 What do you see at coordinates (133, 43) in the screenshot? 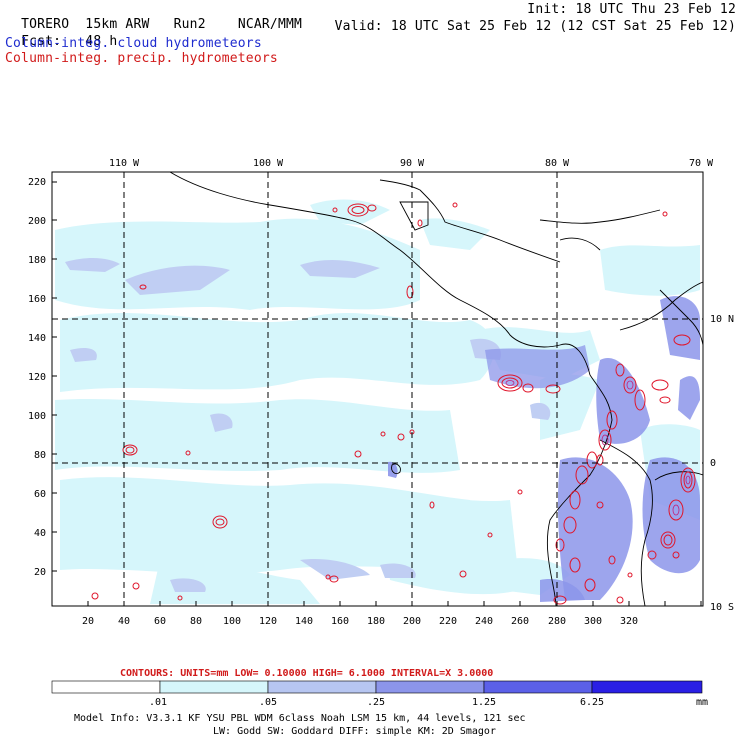
I see `cloud-field-label: Column-integ. cloud hydrometeors` at bounding box center [133, 43].